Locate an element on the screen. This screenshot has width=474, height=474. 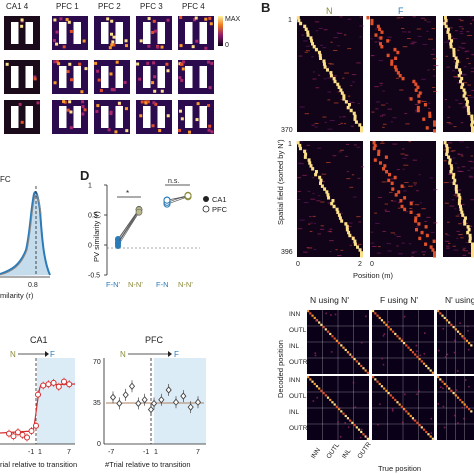
f-row-label: OUTL is located at coordinates (298, 396).